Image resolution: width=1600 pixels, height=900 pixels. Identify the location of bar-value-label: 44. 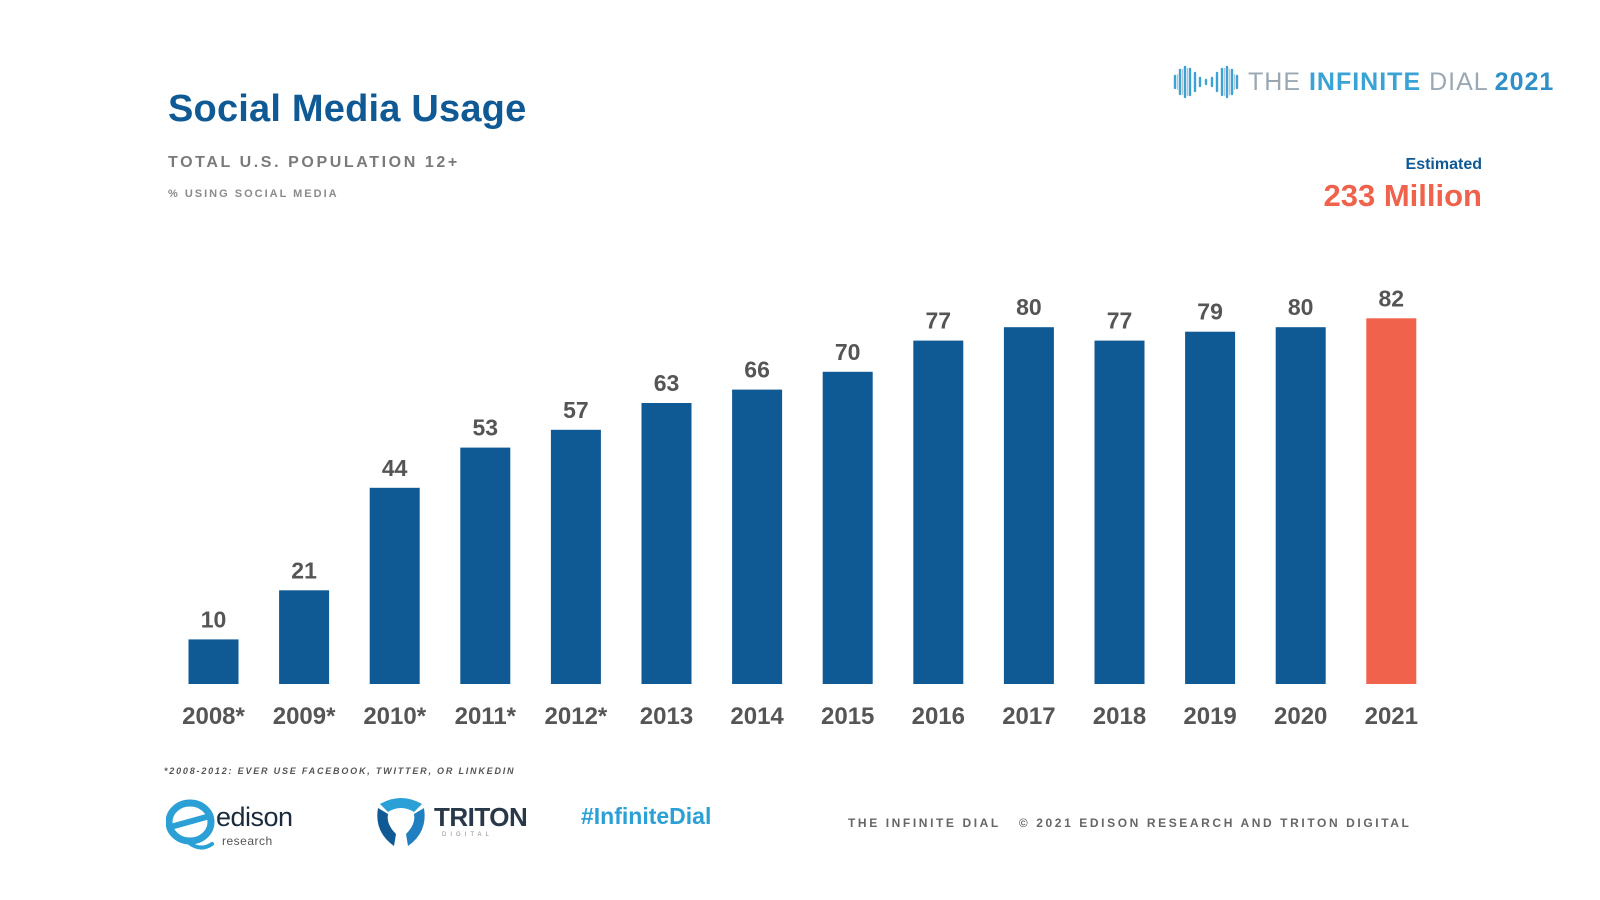
(395, 468).